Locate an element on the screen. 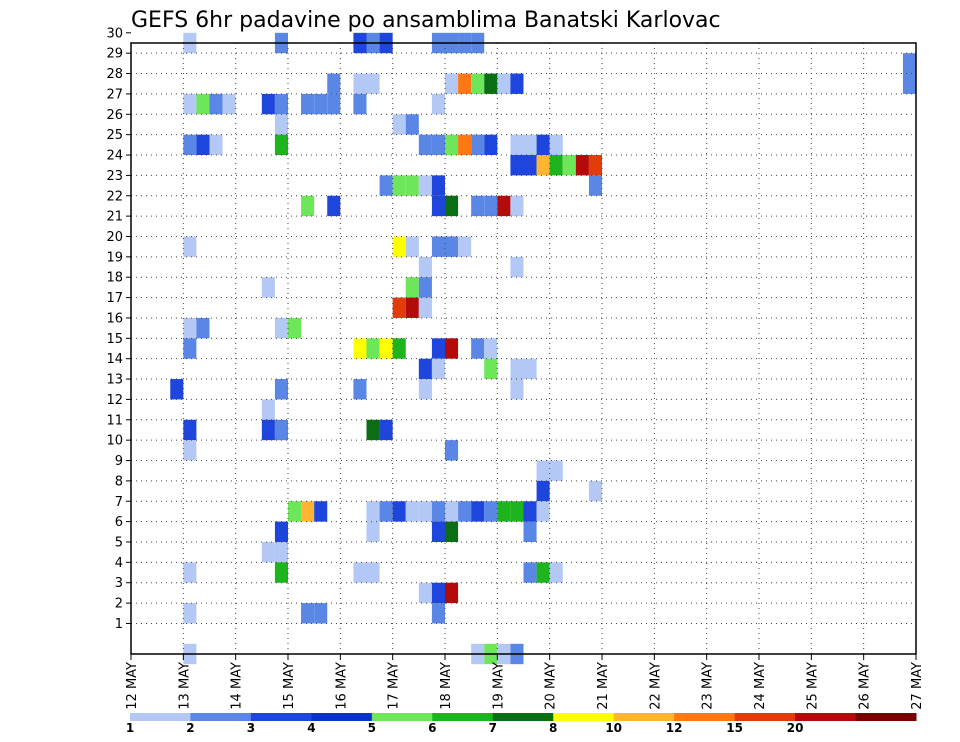 Image resolution: width=960 pixels, height=742 pixels. y-tick-label: 8 is located at coordinates (119, 481).